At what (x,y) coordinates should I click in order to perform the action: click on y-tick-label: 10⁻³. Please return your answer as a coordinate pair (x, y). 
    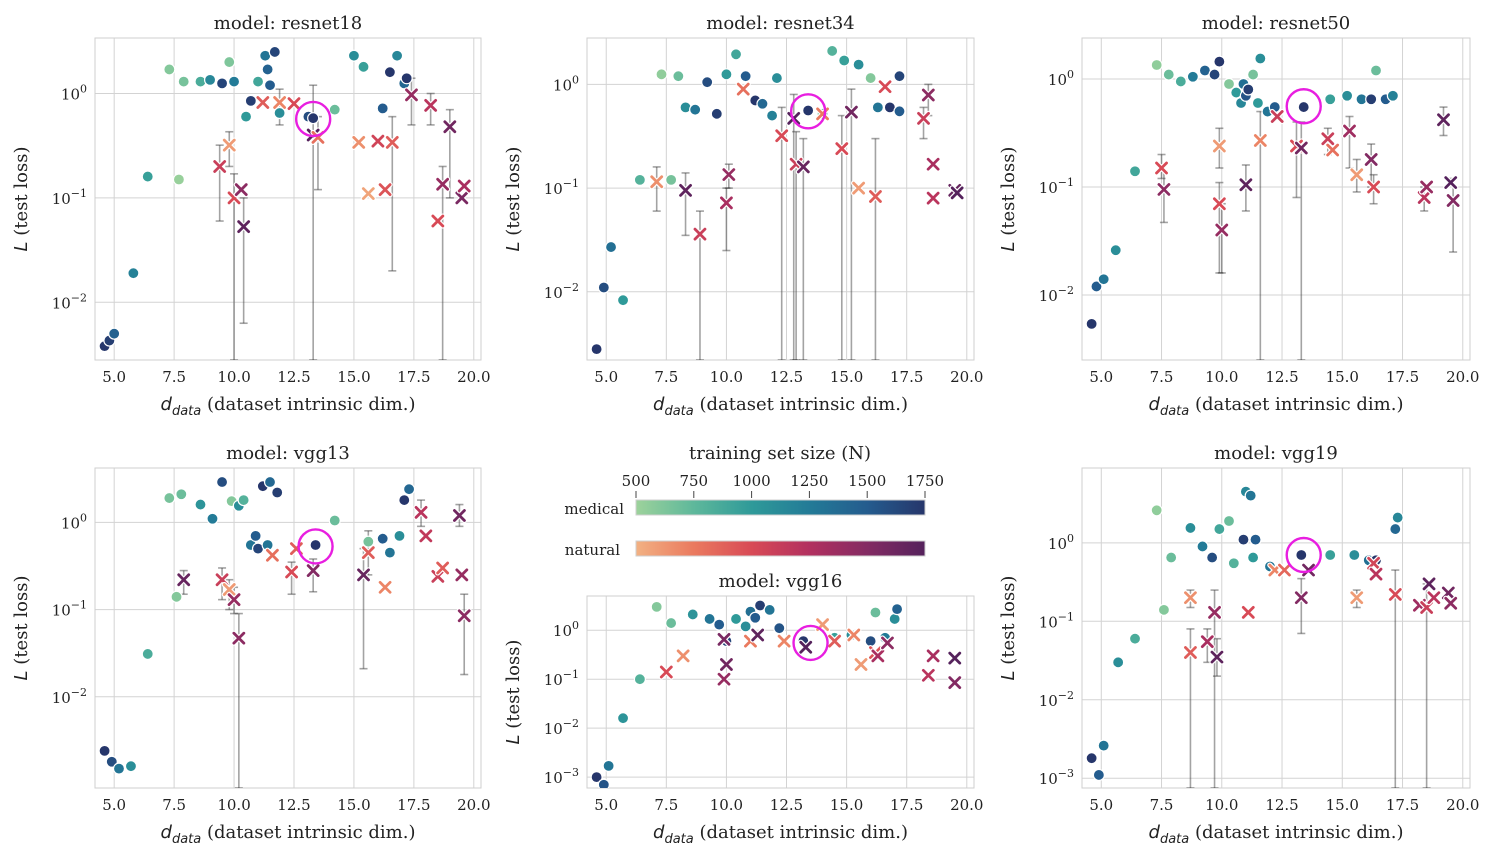
    Looking at the image, I should click on (1056, 777).